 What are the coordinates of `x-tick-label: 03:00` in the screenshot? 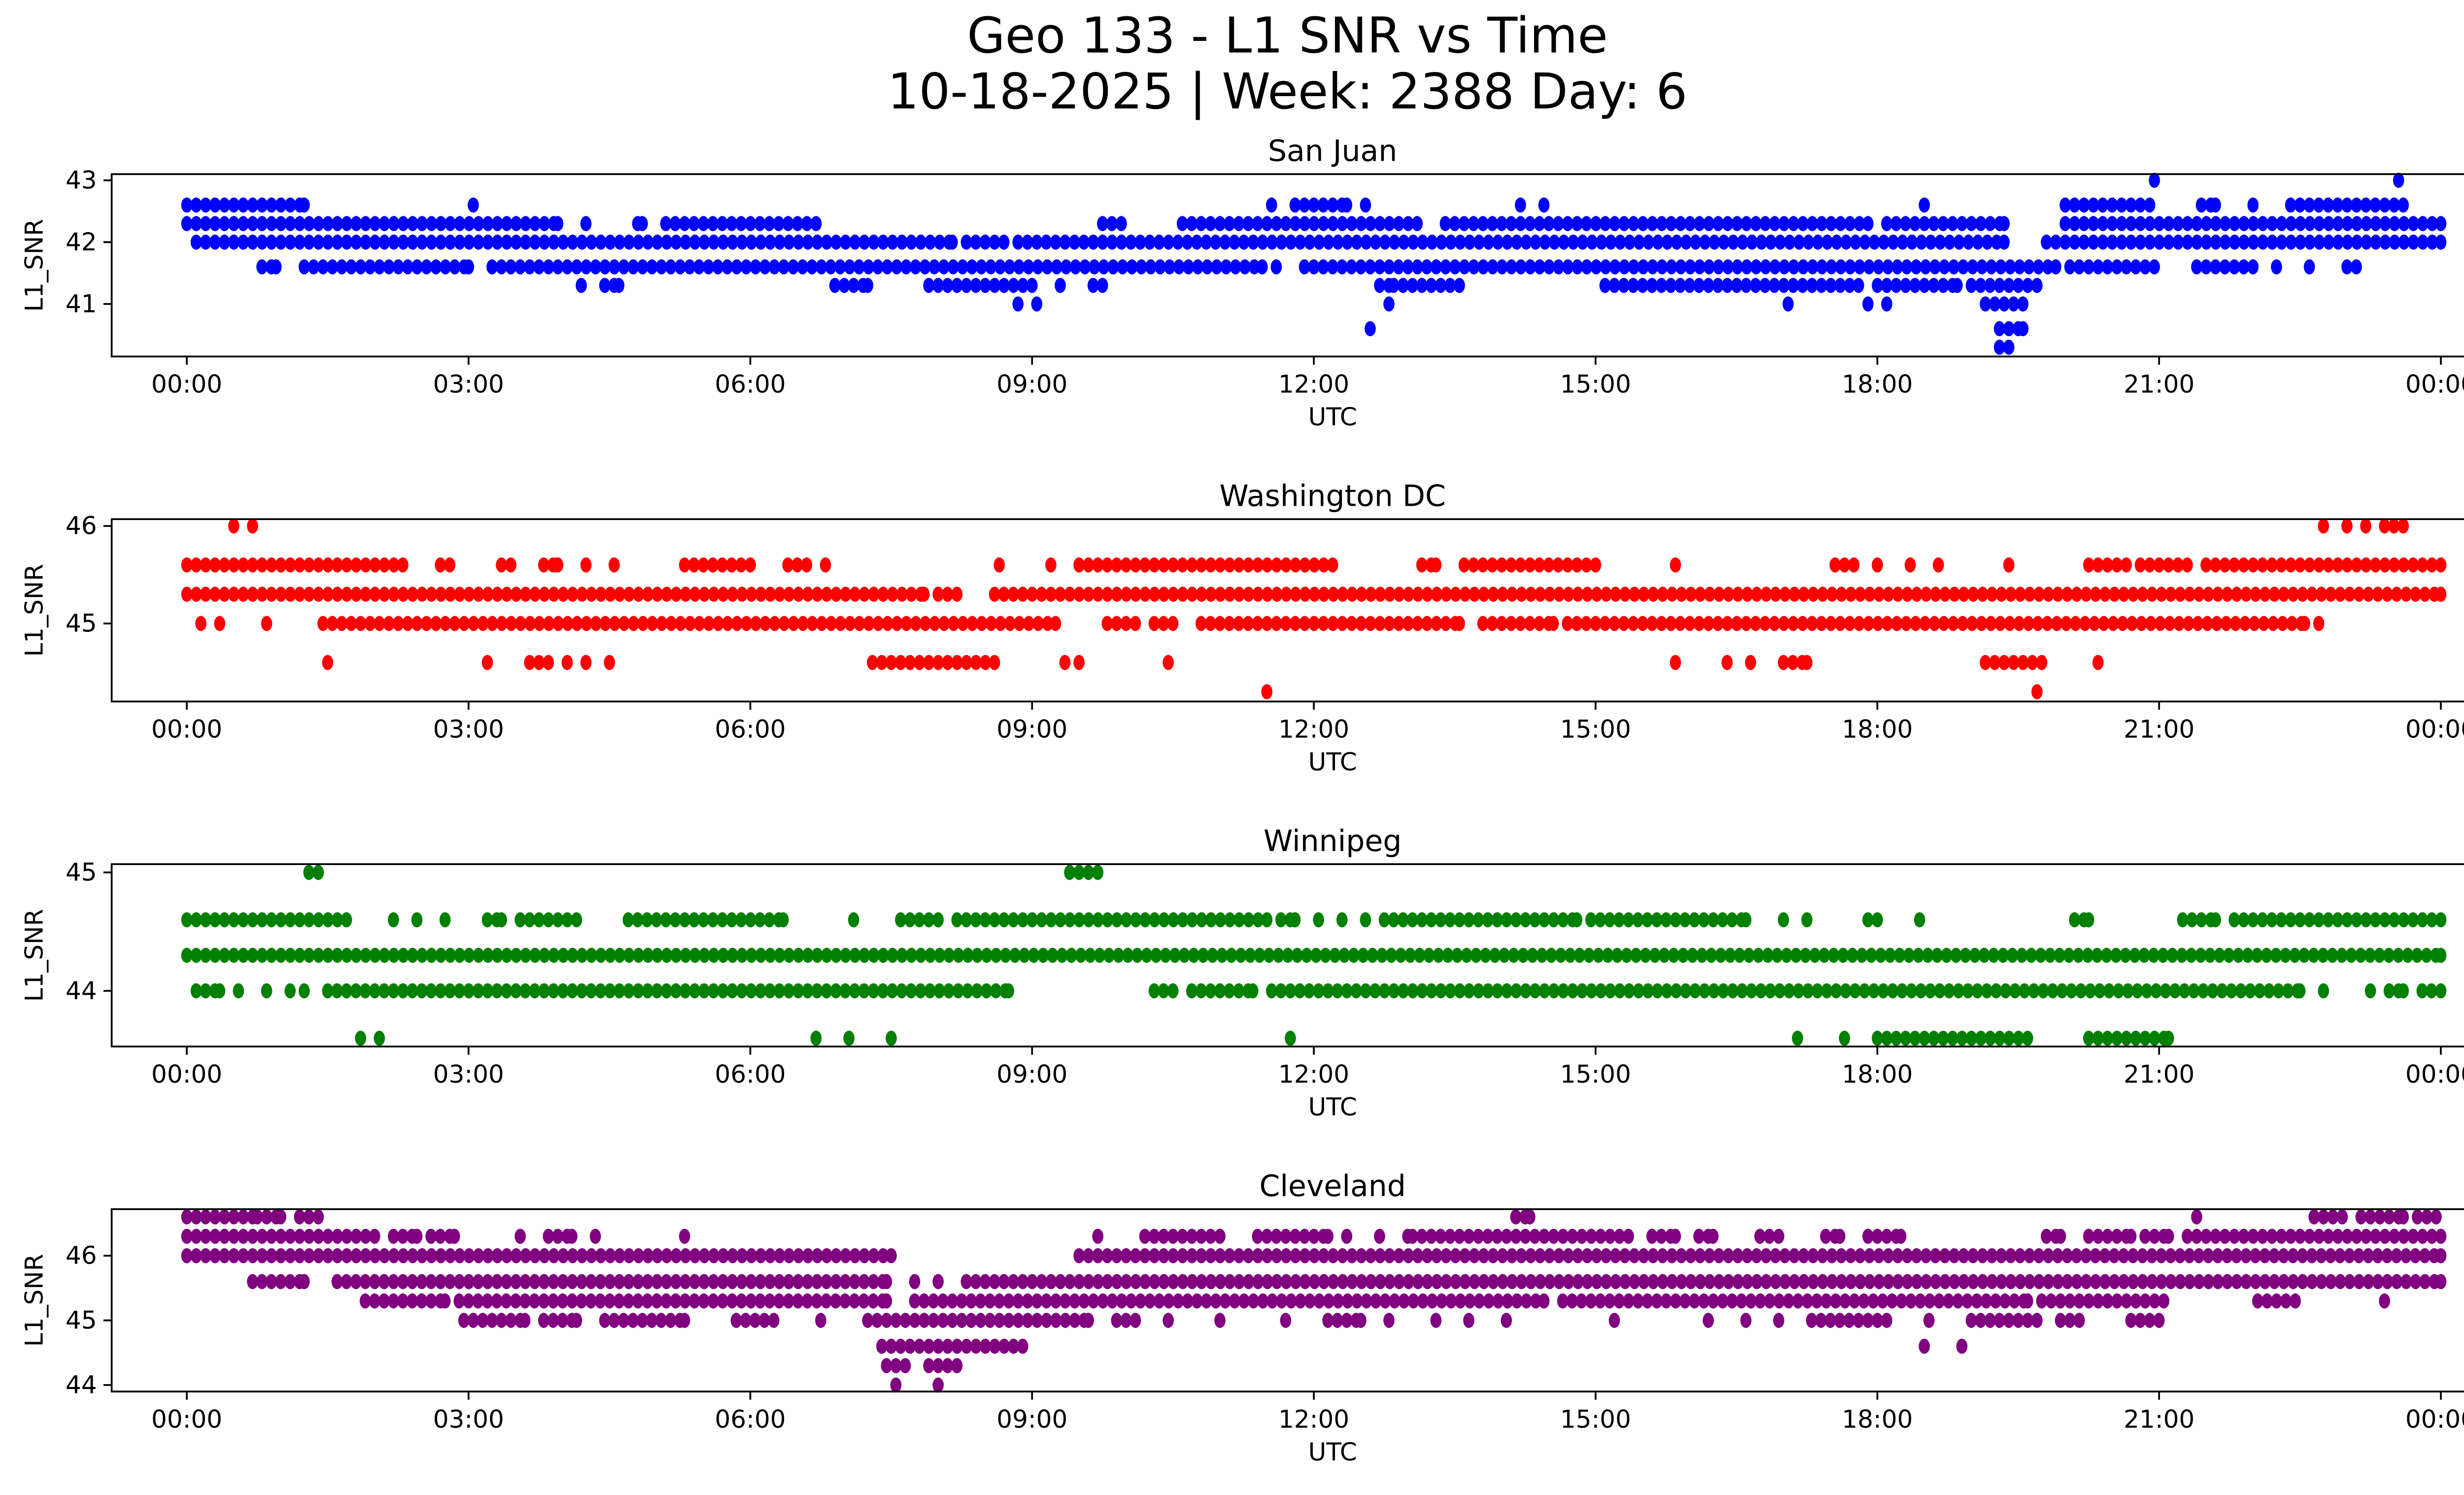 It's located at (468, 384).